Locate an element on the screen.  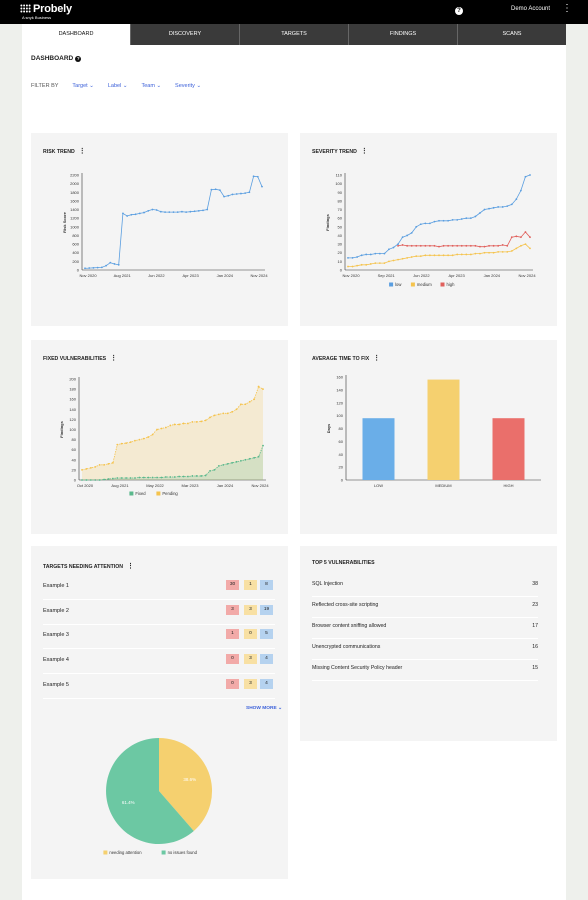
tab-discovery: DISCOVERY is located at coordinates (185, 34).